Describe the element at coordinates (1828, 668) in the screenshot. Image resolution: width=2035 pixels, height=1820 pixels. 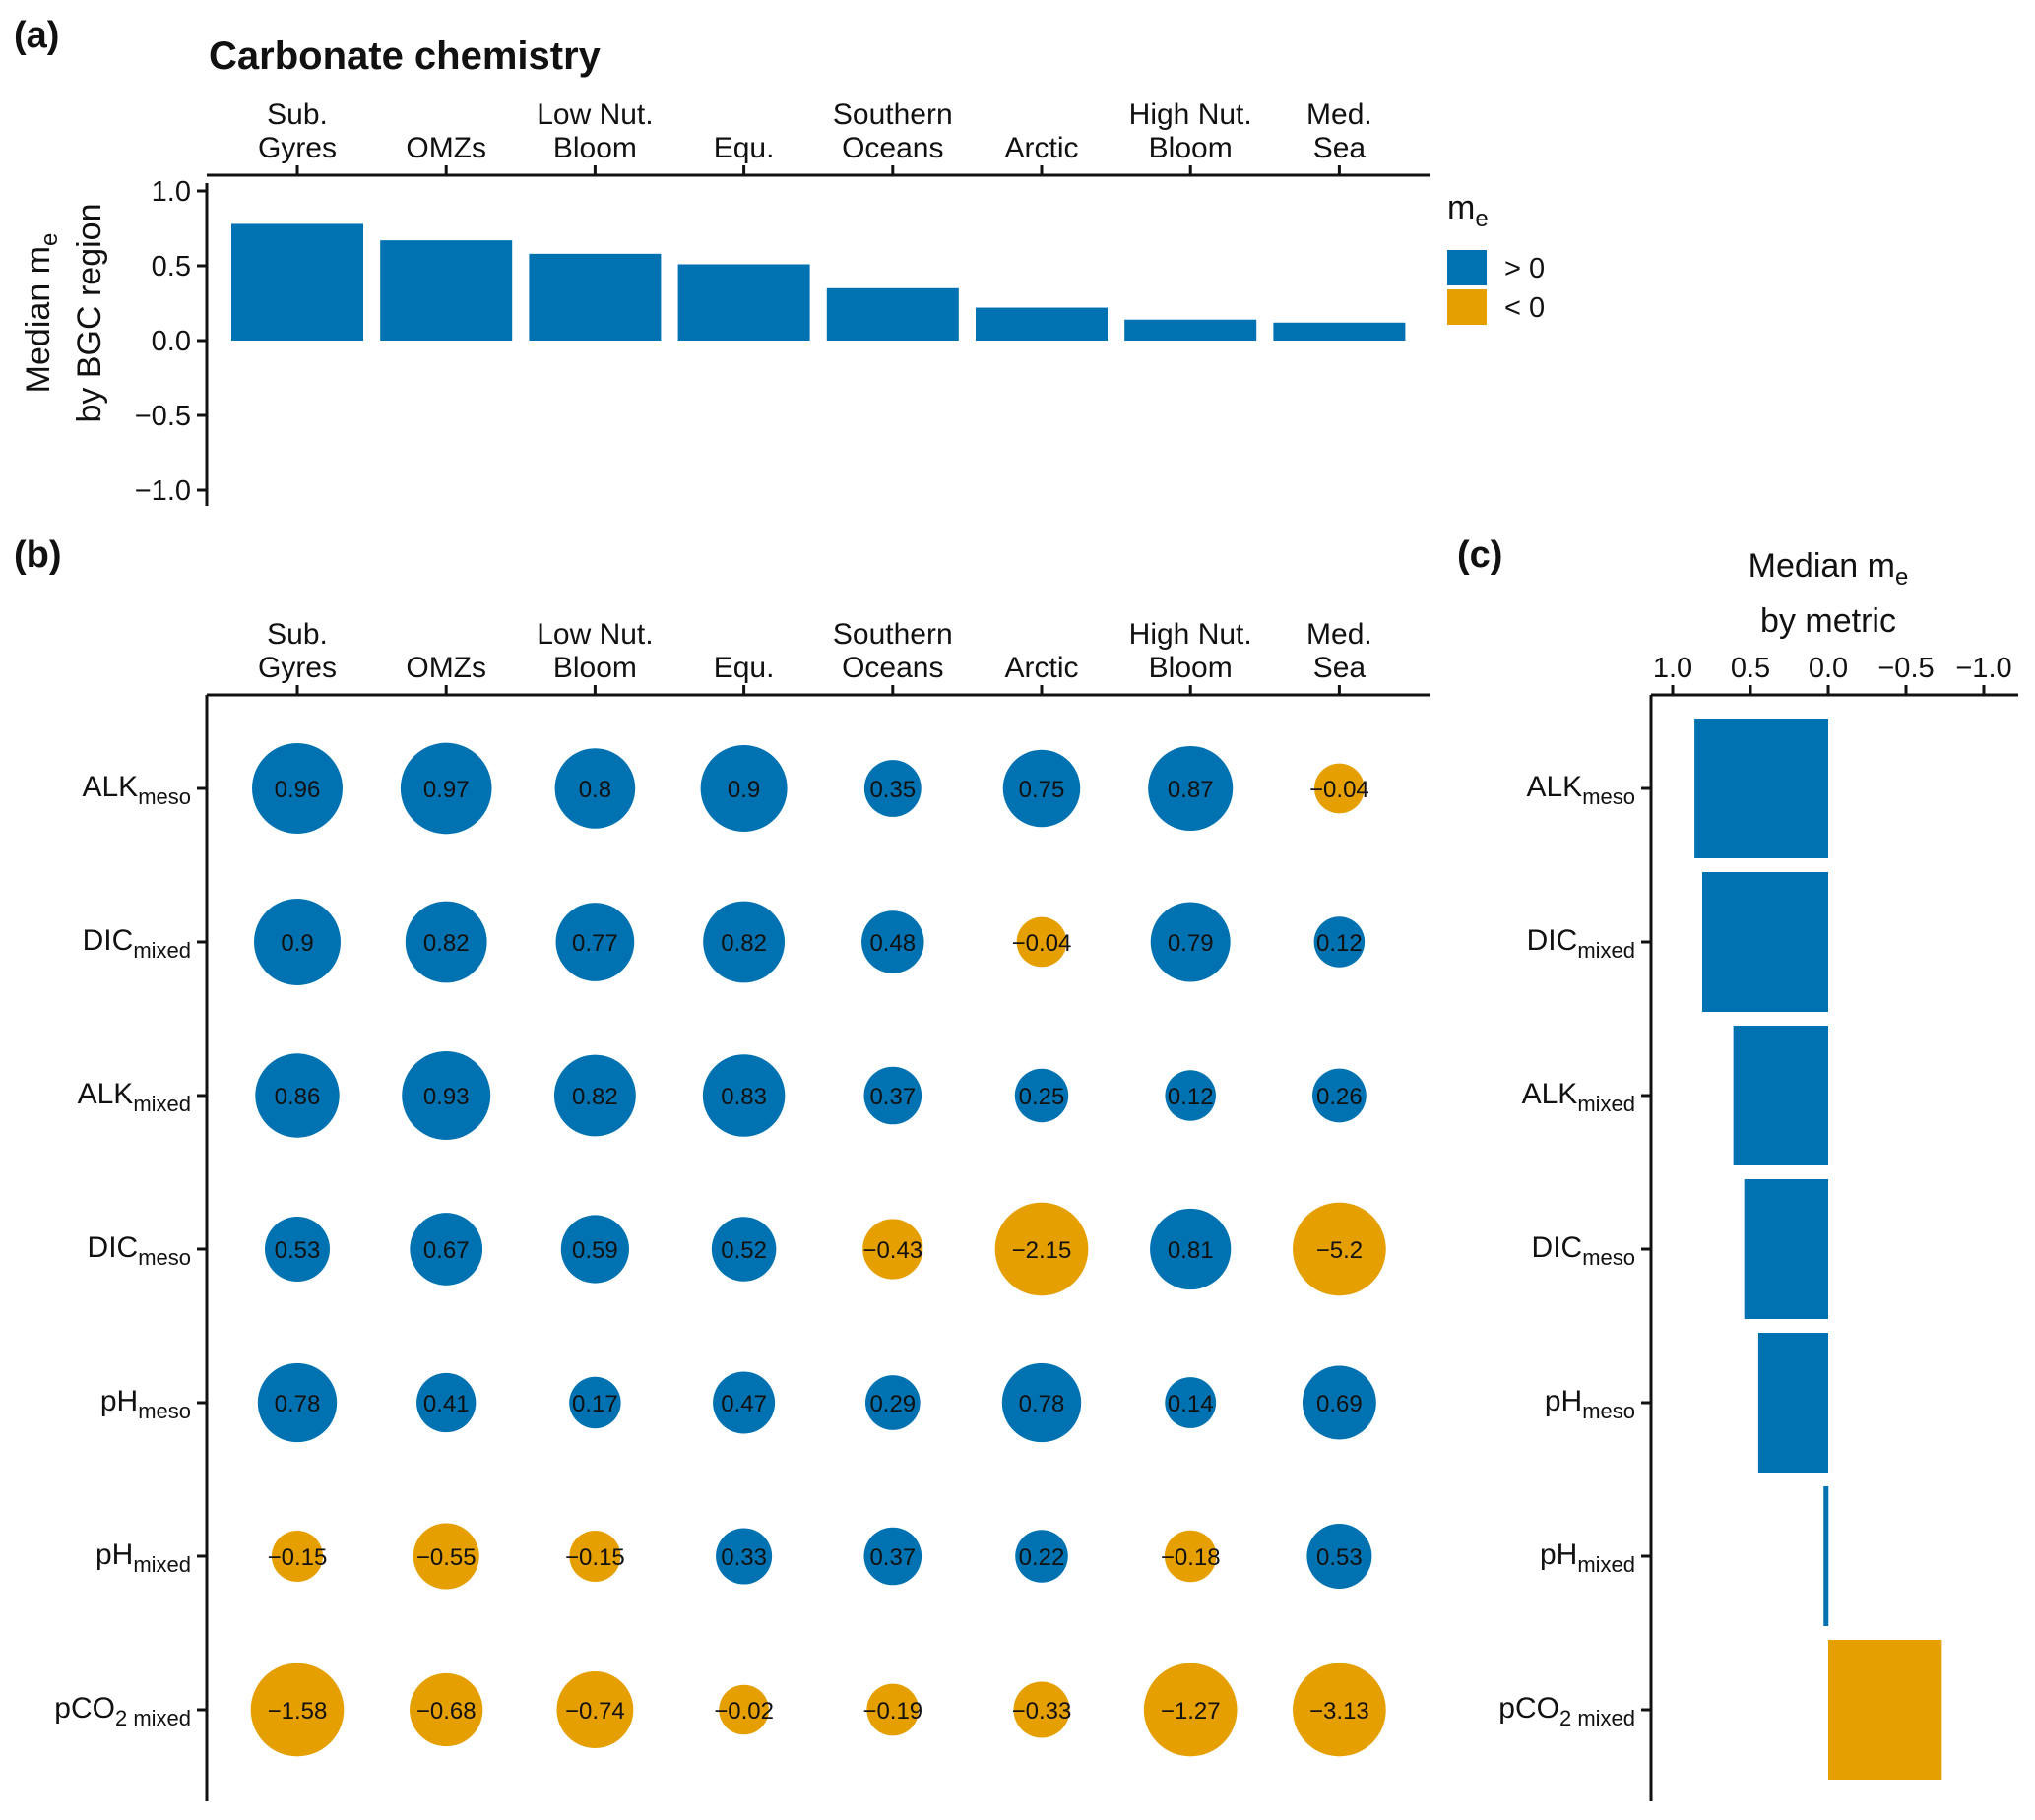
I see `x-tick-label: 0.0` at that location.